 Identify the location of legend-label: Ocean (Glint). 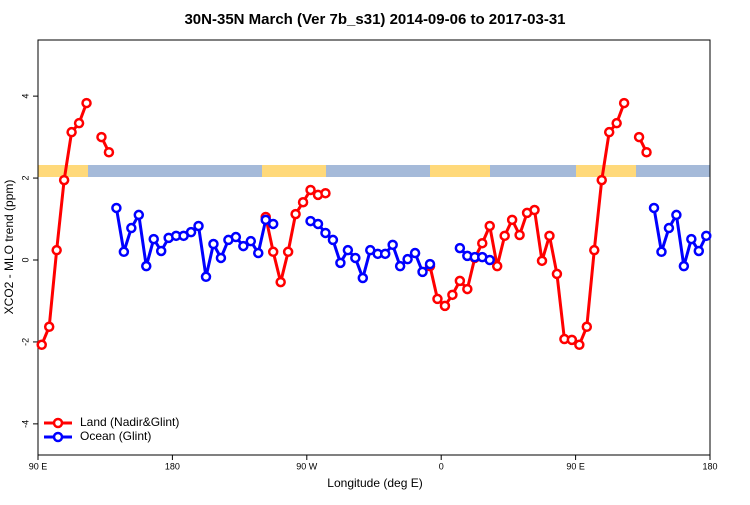
(115, 436).